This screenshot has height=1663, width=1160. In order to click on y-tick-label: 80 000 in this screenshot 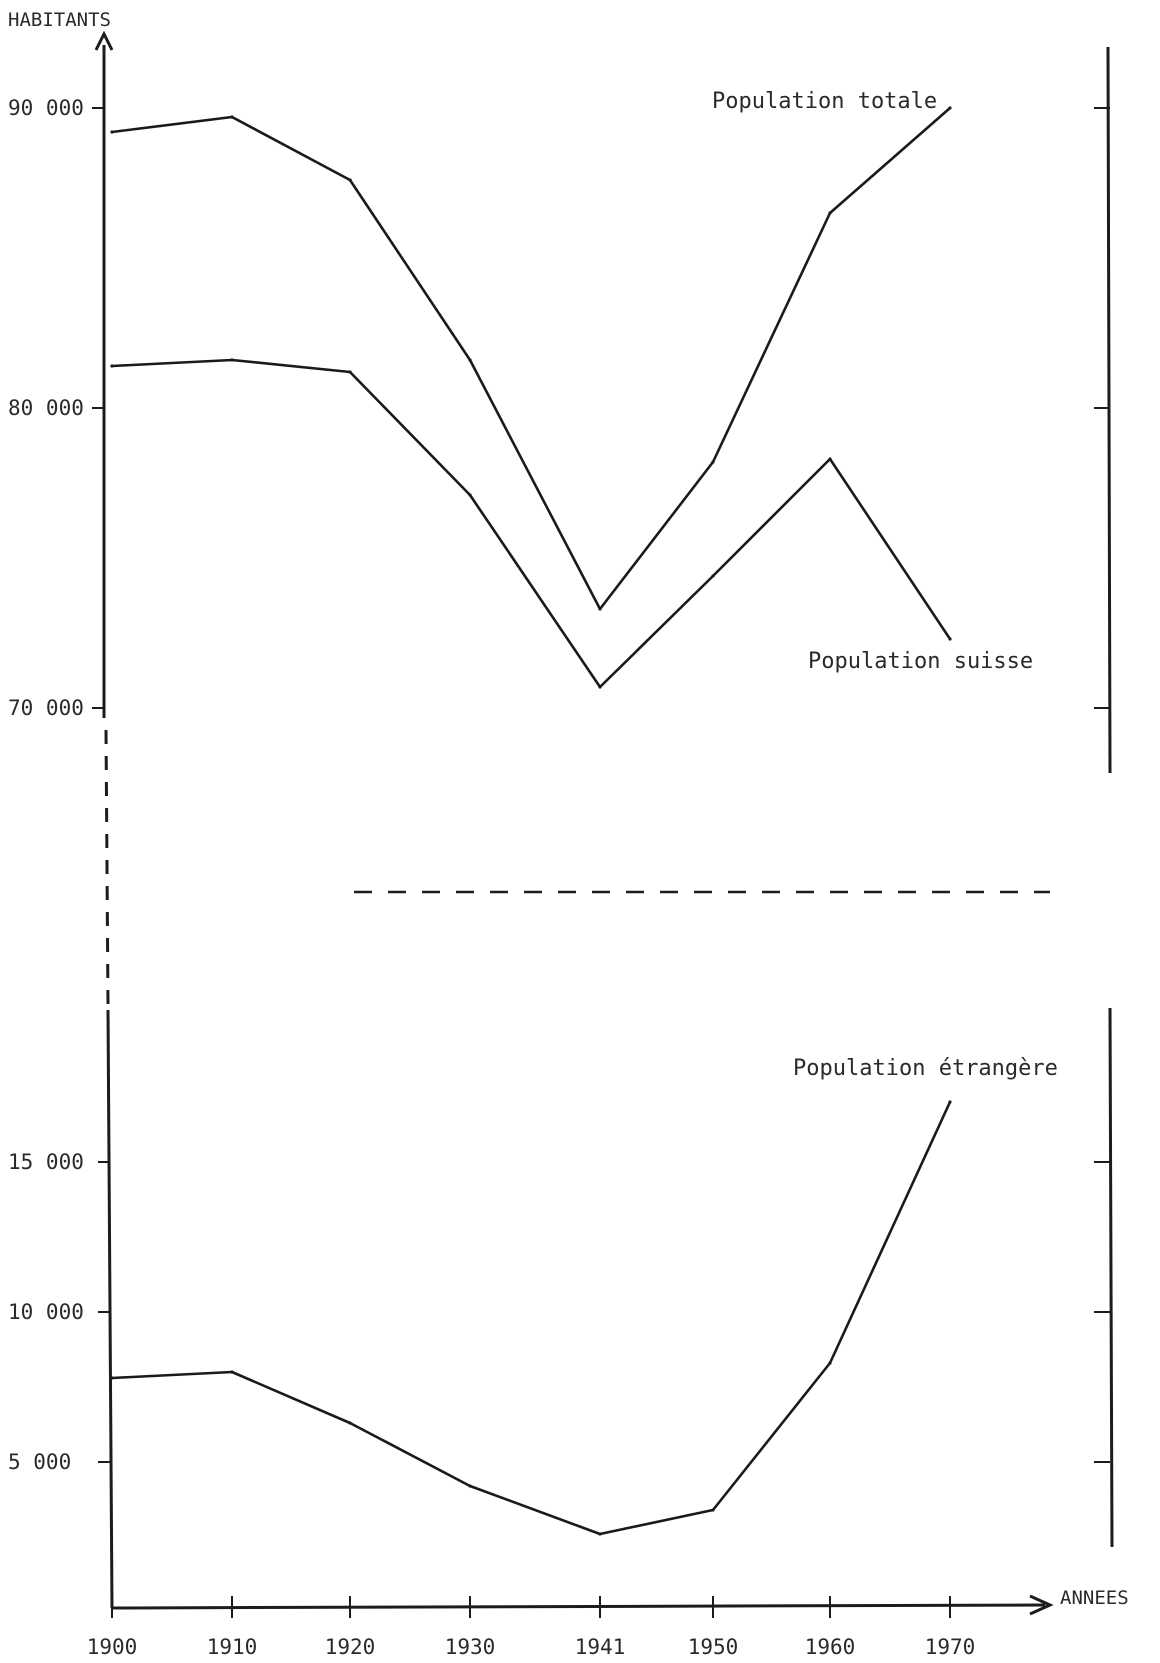, I will do `click(46, 408)`.